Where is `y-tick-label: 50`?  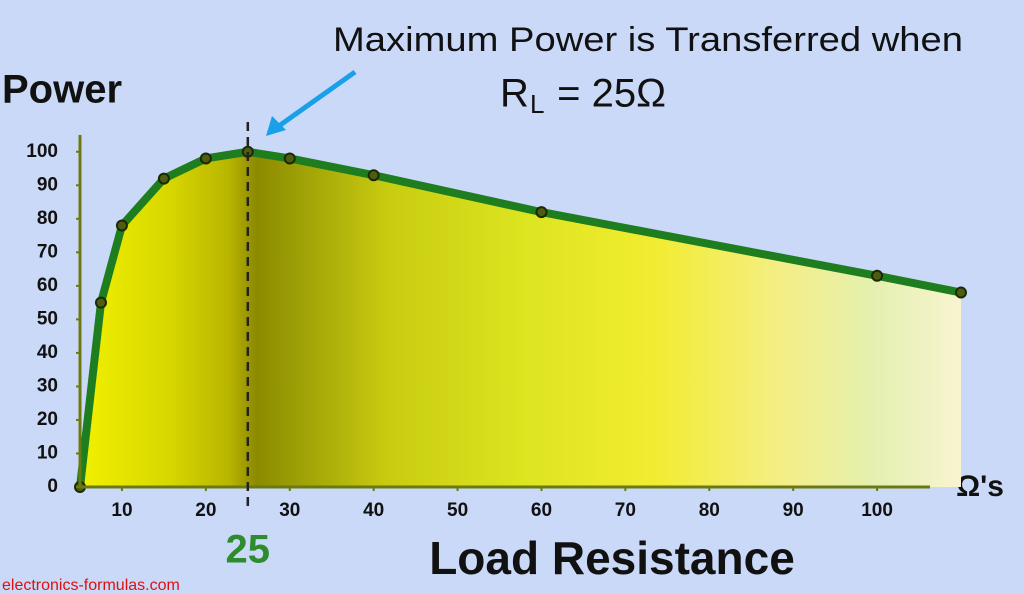 y-tick-label: 50 is located at coordinates (47, 318).